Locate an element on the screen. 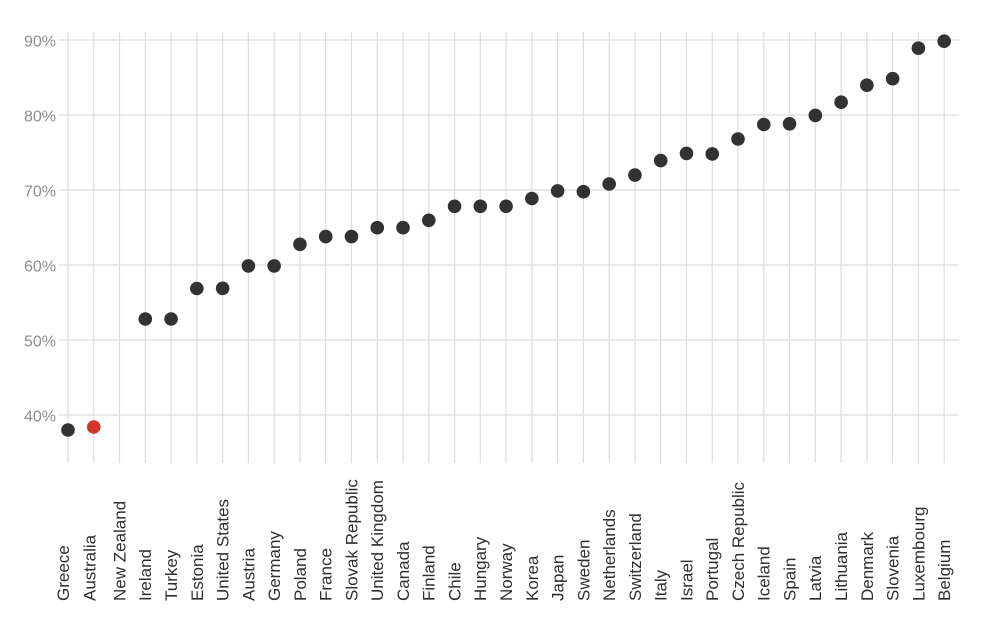 This screenshot has height=629, width=1000. svg-text: Norway is located at coordinates (506, 572).